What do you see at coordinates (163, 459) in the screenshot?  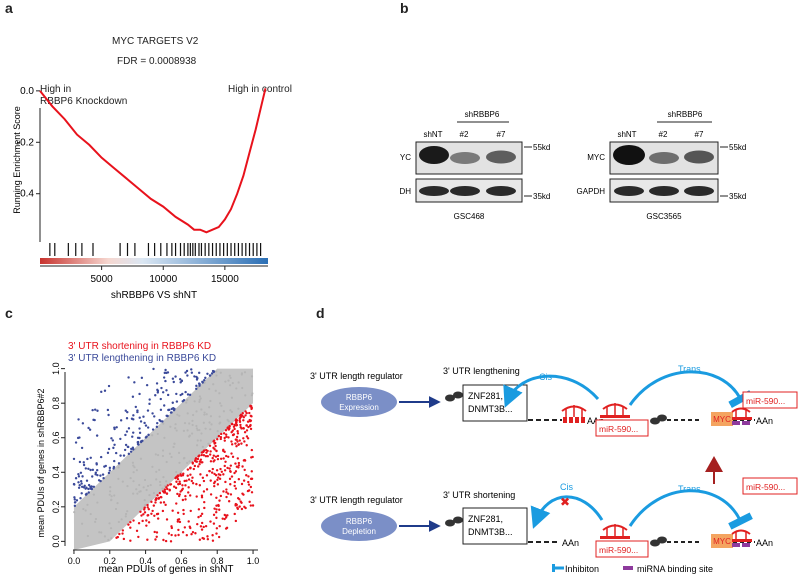 I see `scatter-unchanged-band` at bounding box center [163, 459].